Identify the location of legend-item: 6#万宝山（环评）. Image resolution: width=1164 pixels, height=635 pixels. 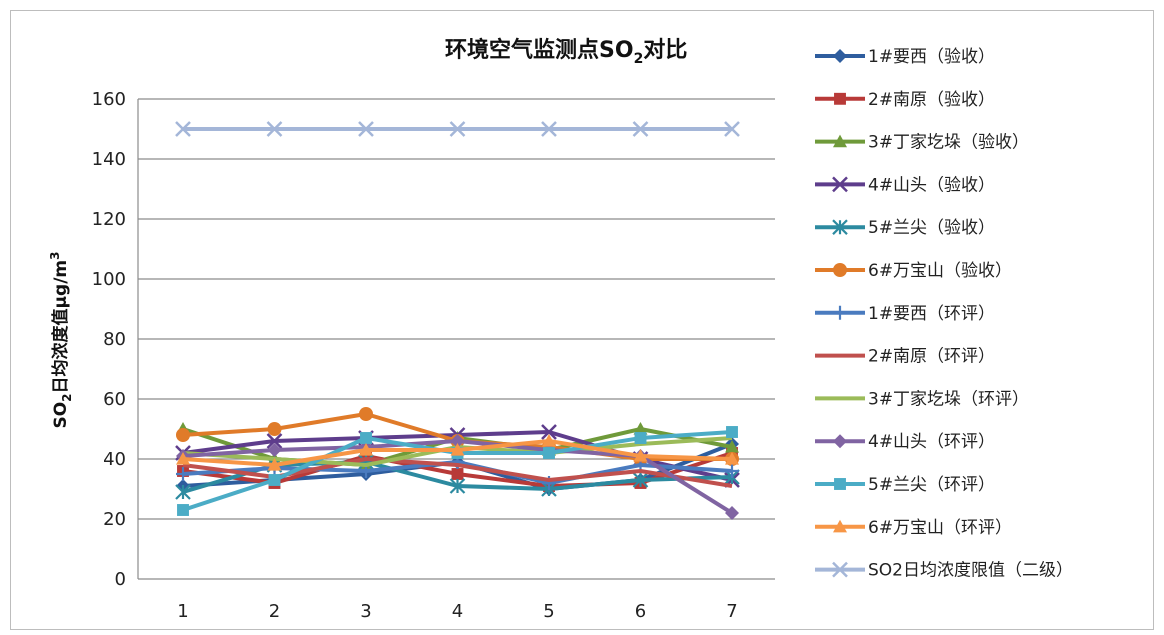
(913, 528).